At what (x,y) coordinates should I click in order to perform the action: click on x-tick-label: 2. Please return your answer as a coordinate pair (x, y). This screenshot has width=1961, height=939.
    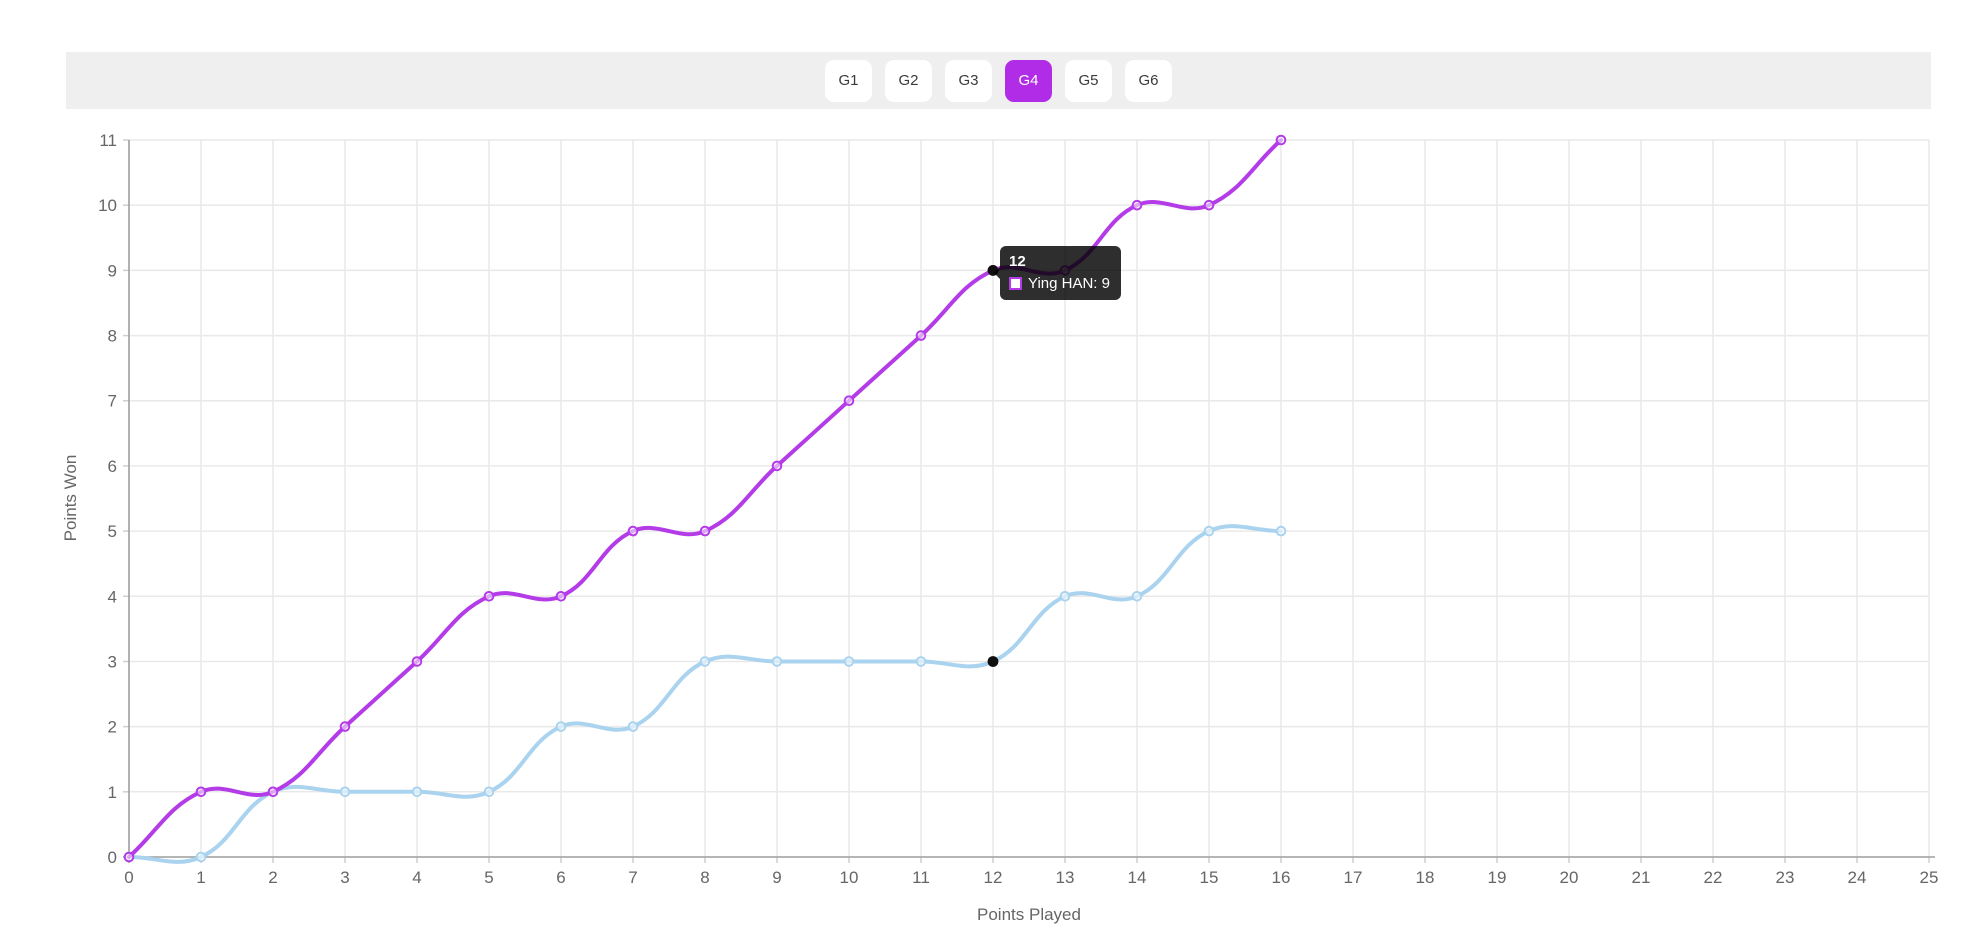
    Looking at the image, I should click on (272, 877).